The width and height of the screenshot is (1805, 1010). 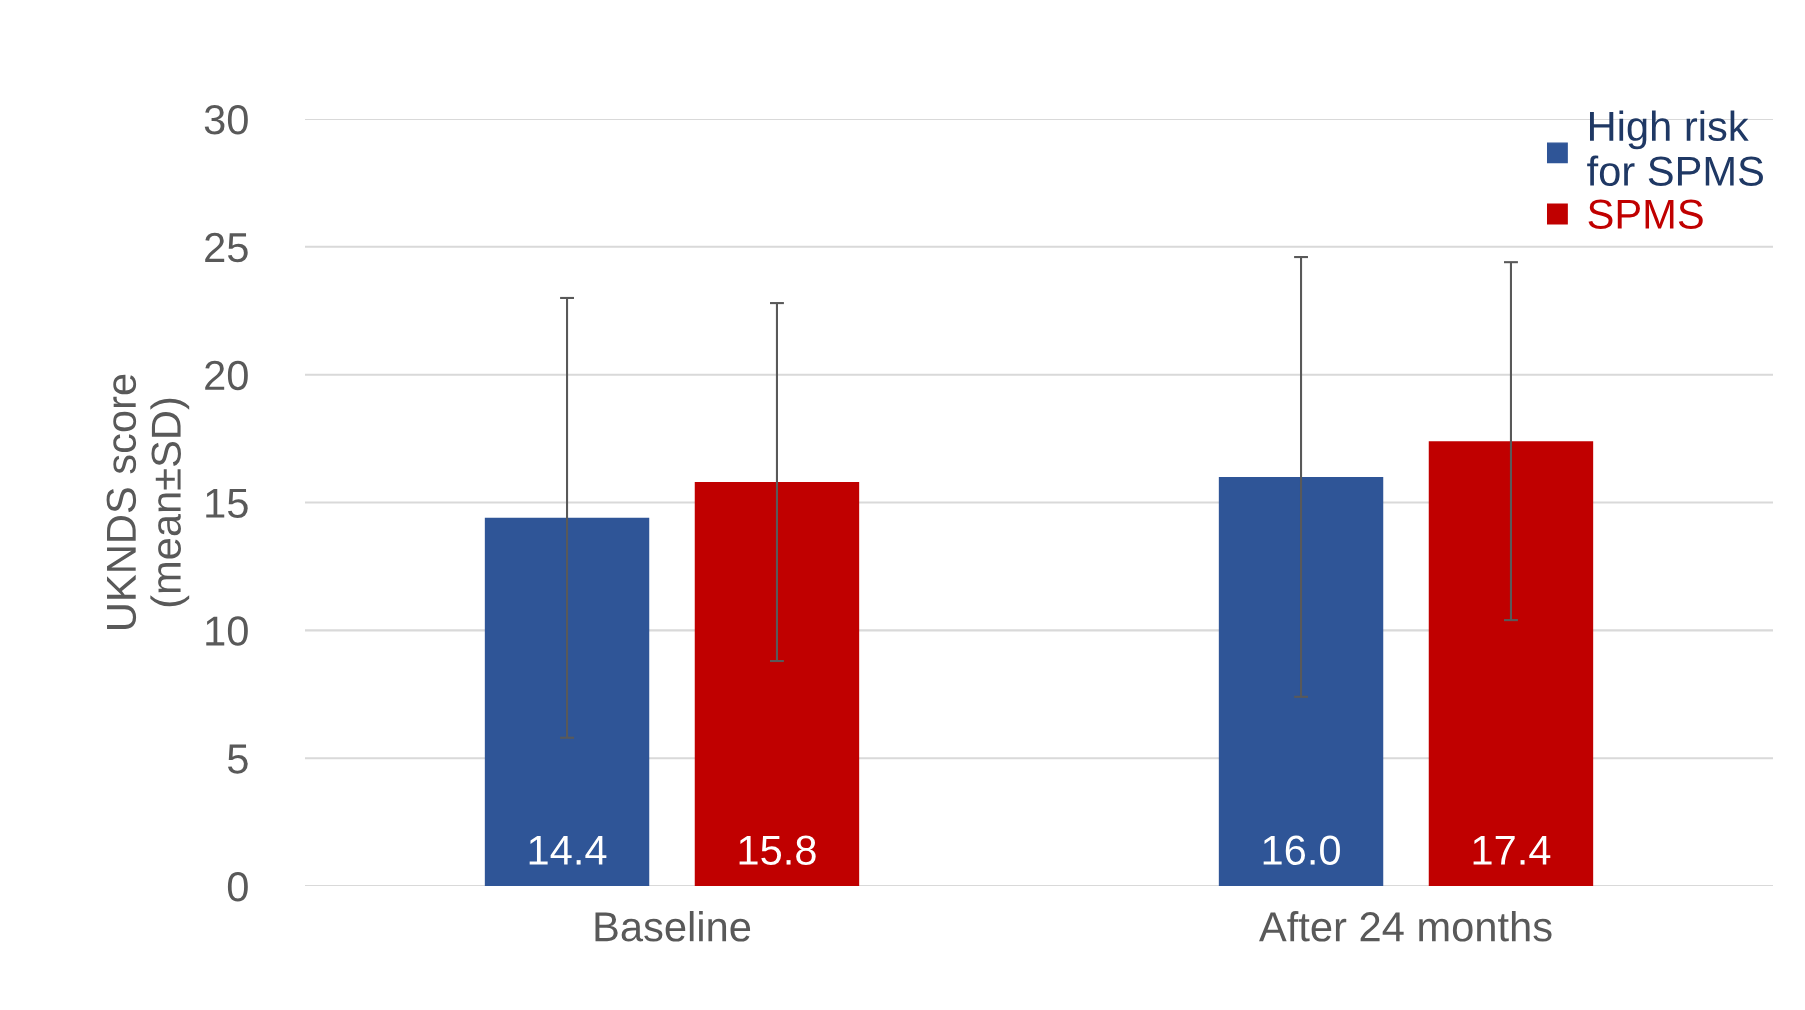 I want to click on data-label: 17.4, so click(x=1512, y=850).